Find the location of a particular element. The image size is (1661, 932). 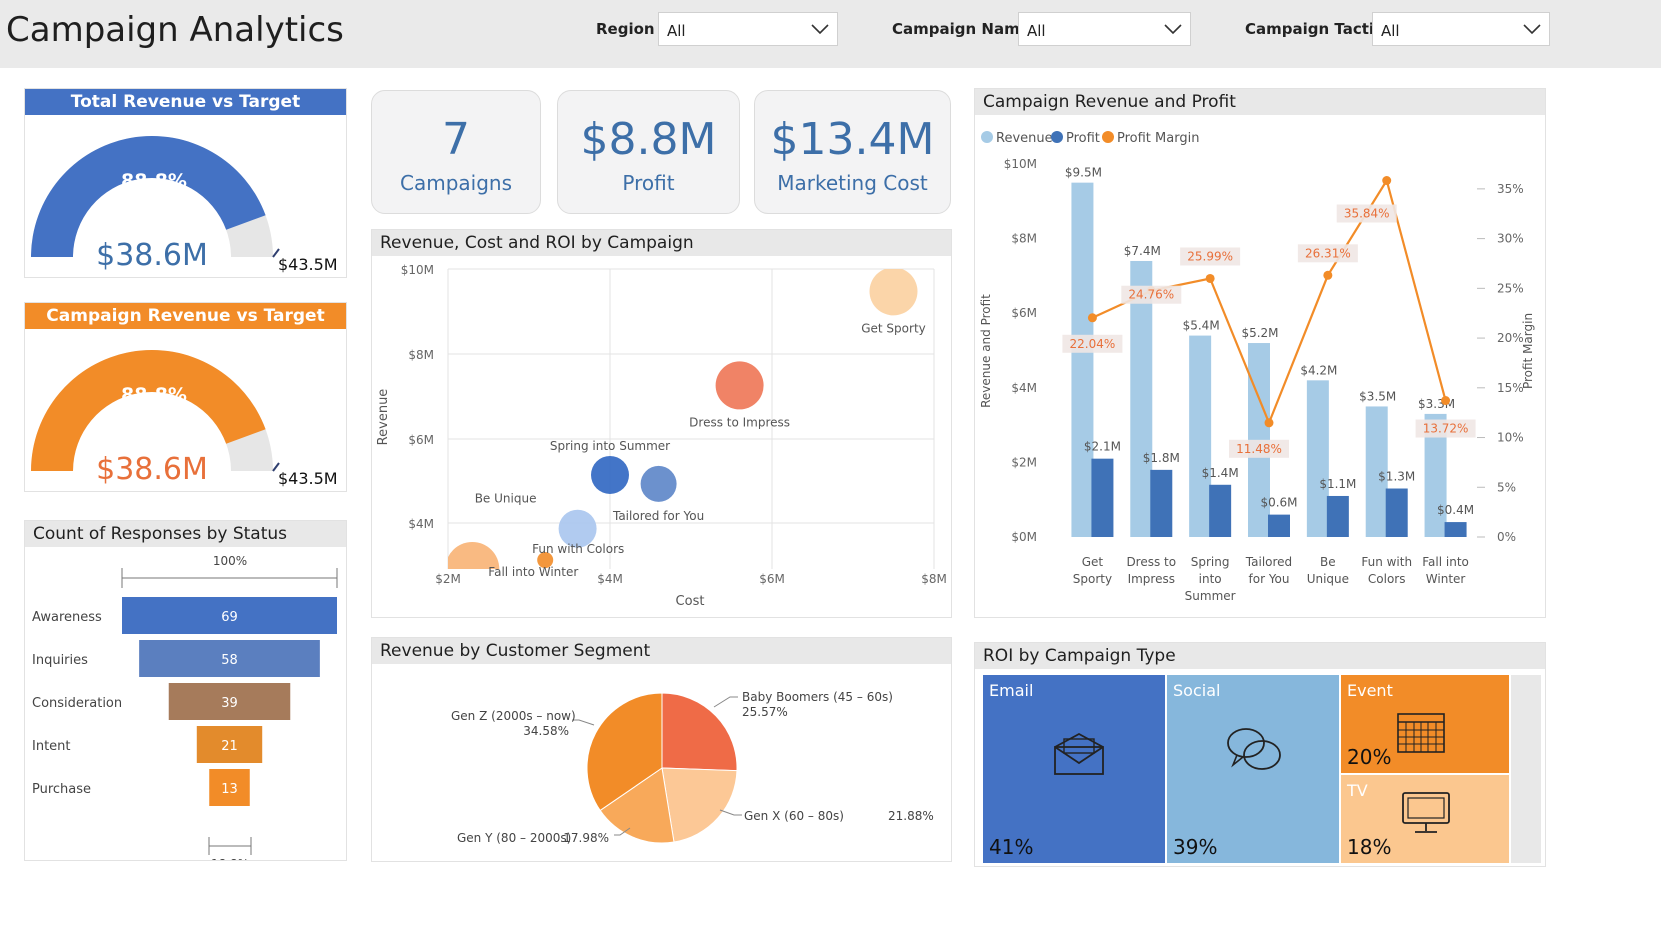

y2-tick-label: 0% is located at coordinates (1506, 537).